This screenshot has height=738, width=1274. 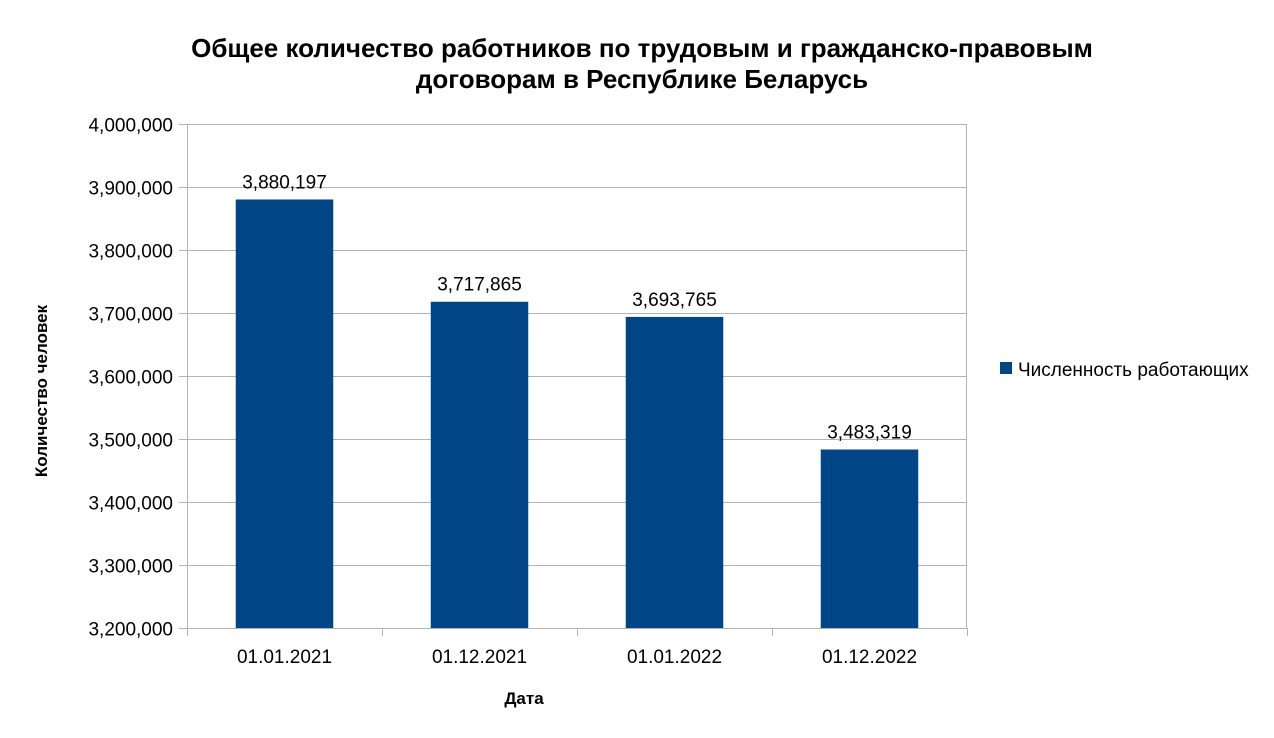 What do you see at coordinates (41, 390) in the screenshot?
I see `y-axis-title: Количество человек` at bounding box center [41, 390].